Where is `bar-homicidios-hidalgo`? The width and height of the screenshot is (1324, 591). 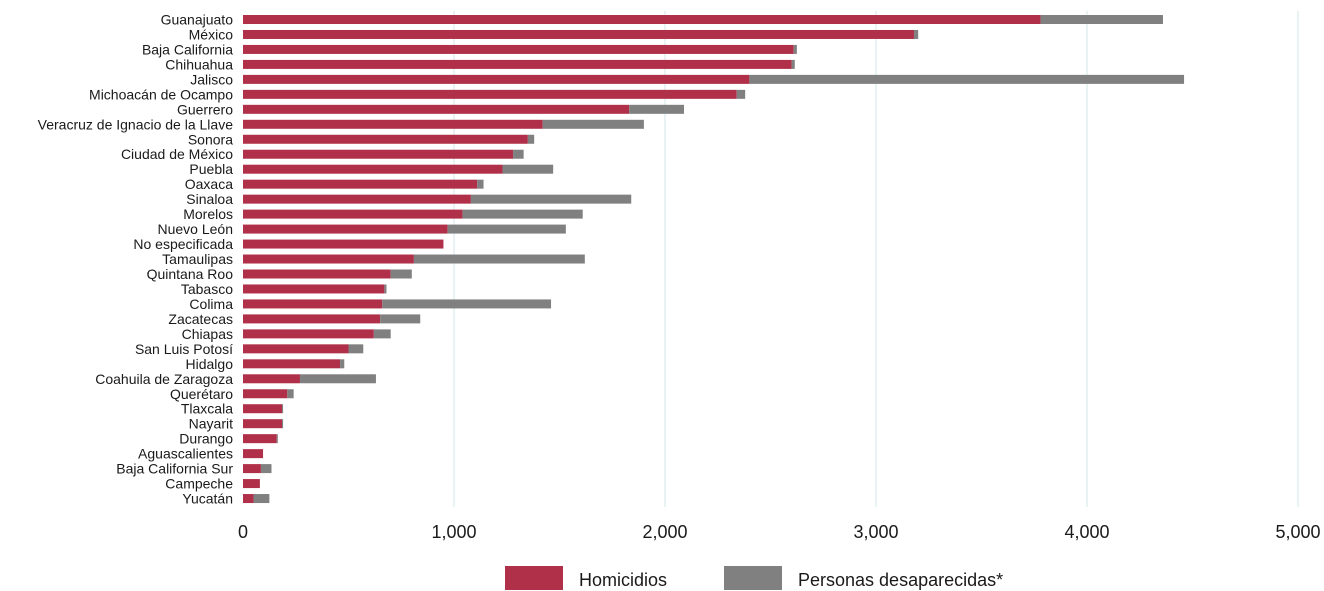
bar-homicidios-hidalgo is located at coordinates (292, 364).